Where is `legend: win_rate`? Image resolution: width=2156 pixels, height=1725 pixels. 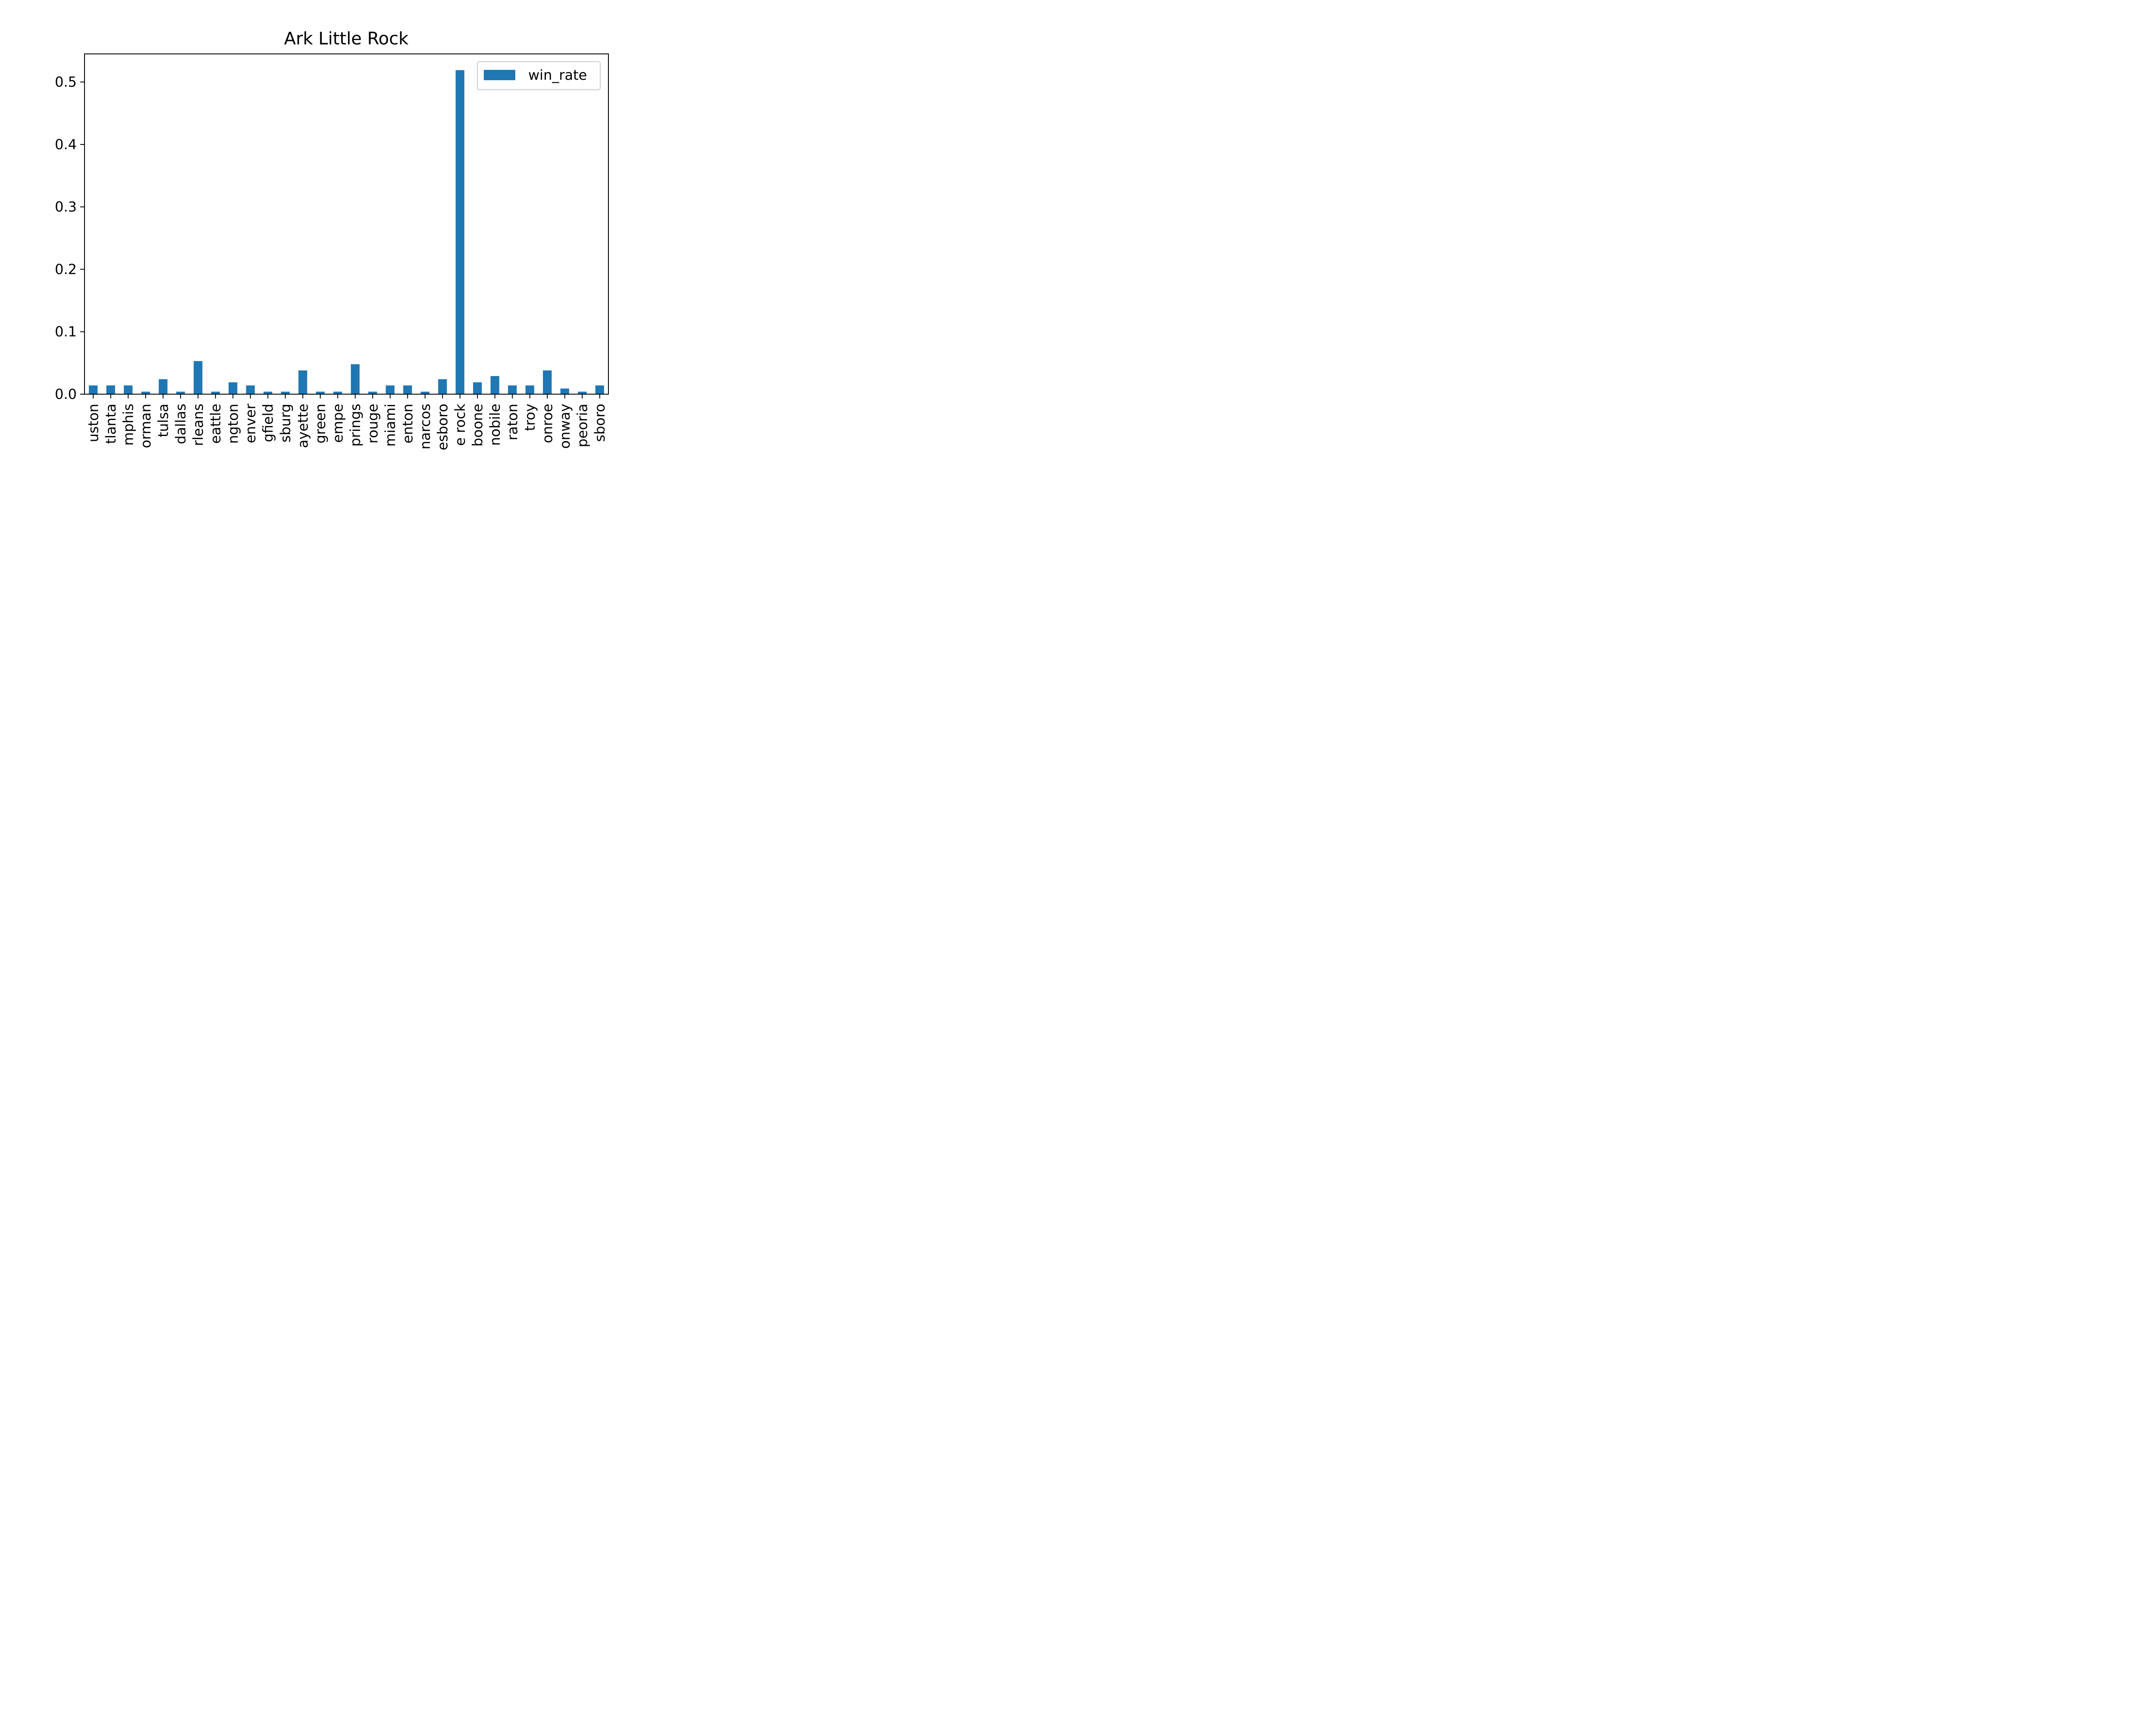
legend: win_rate is located at coordinates (539, 75).